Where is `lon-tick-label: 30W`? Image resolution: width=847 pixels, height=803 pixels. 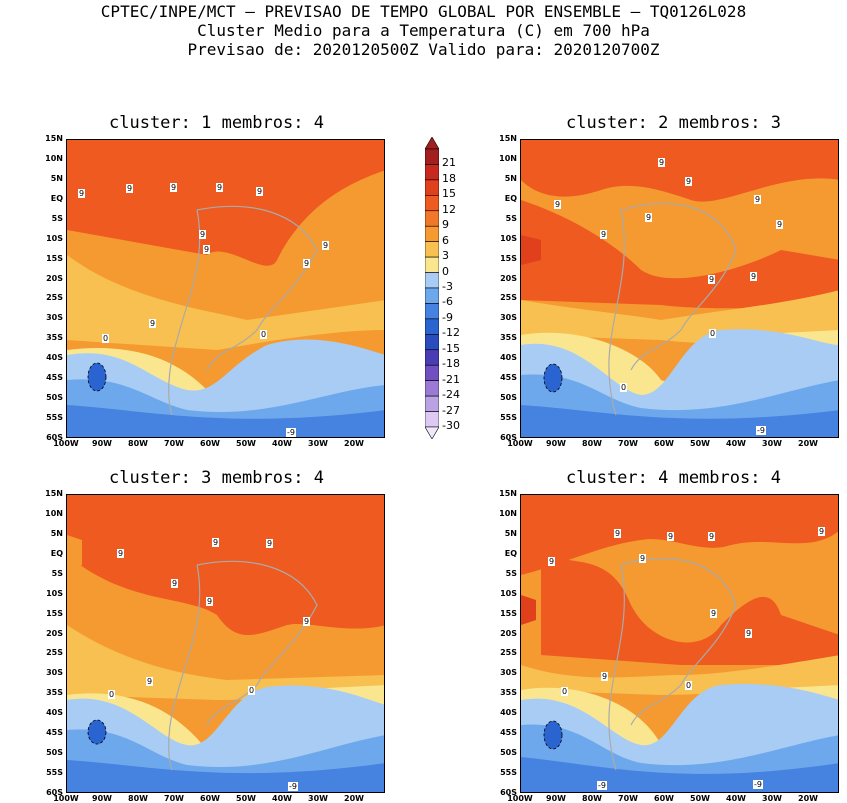 lon-tick-label: 30W is located at coordinates (318, 798).